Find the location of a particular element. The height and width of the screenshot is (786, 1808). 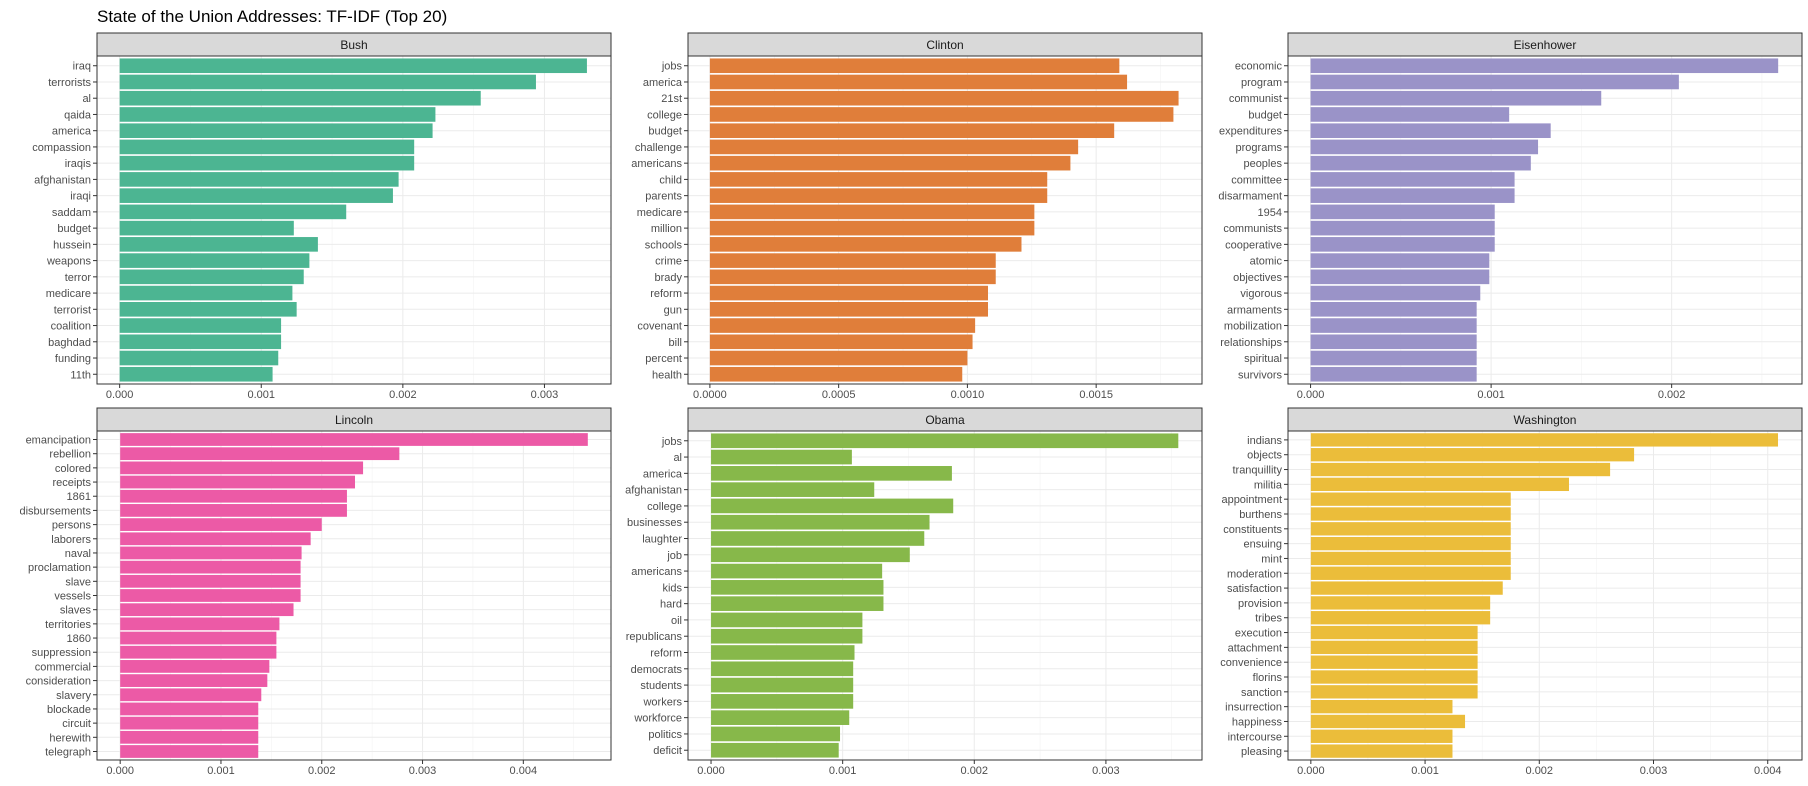

y-tick-label-washington-tribes: tribes is located at coordinates (1268, 619).